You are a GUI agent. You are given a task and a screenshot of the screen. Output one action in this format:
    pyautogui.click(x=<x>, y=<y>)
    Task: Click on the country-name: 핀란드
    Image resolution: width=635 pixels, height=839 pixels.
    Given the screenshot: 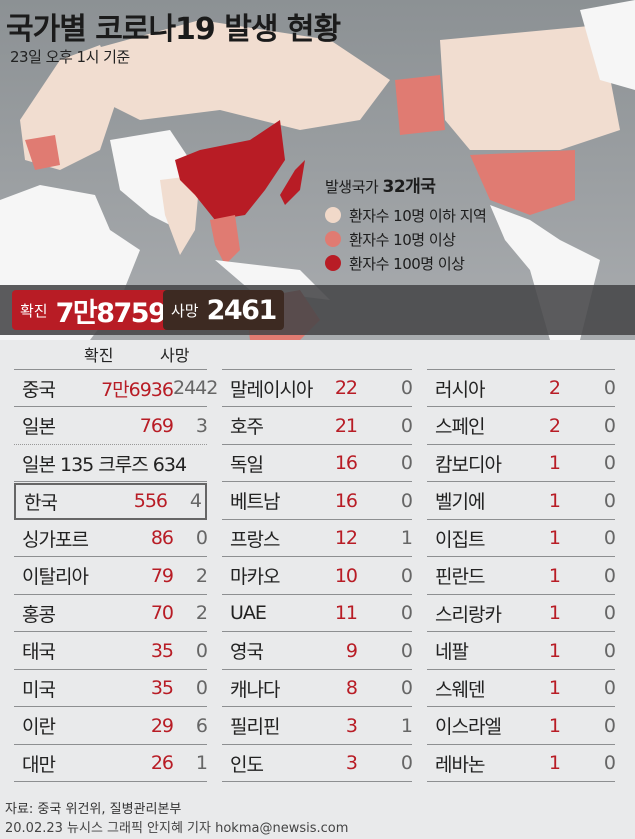 What is the action you would take?
    pyautogui.click(x=460, y=577)
    